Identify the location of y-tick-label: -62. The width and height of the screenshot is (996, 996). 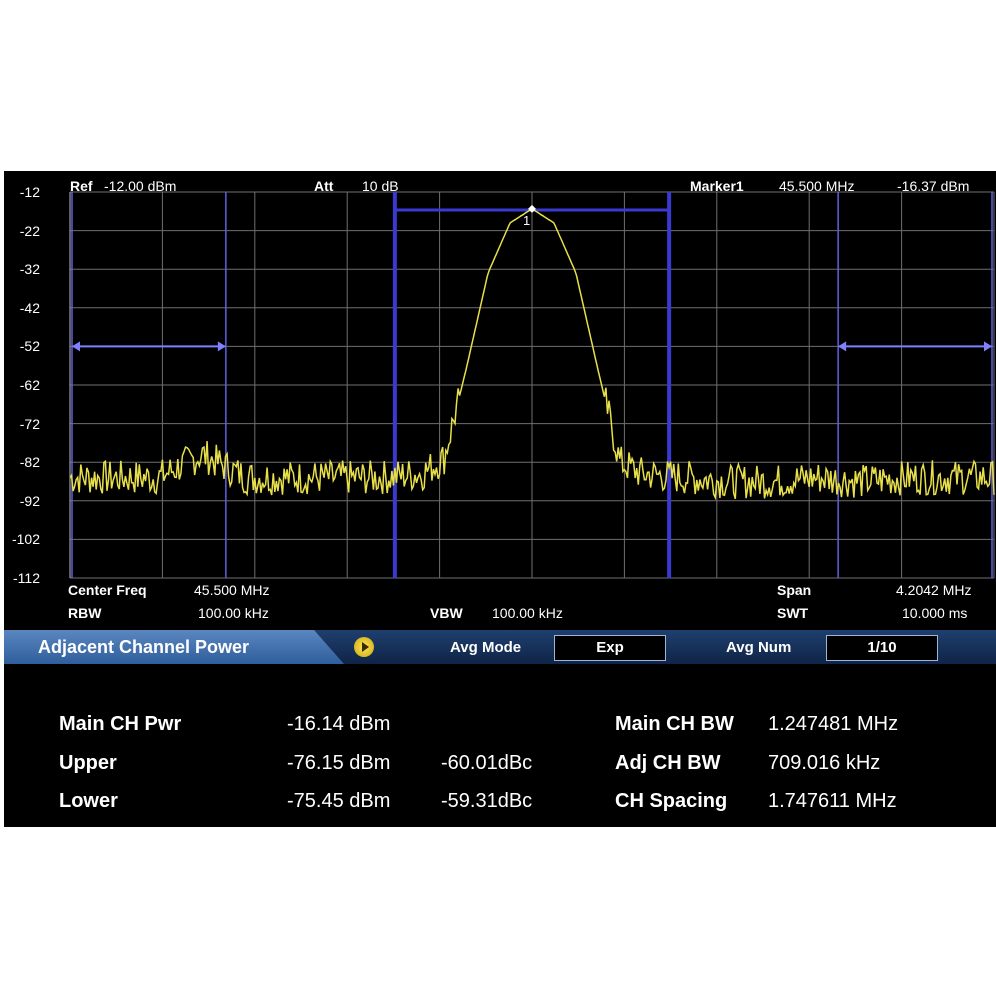
(29, 385).